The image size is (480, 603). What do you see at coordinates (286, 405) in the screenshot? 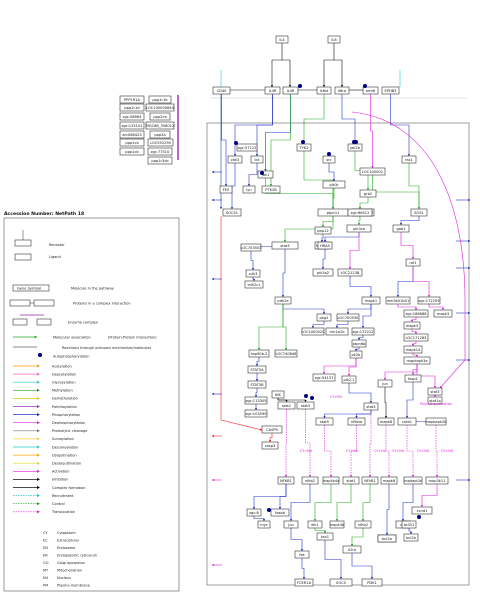
I see `gene-stat1: stat1` at bounding box center [286, 405].